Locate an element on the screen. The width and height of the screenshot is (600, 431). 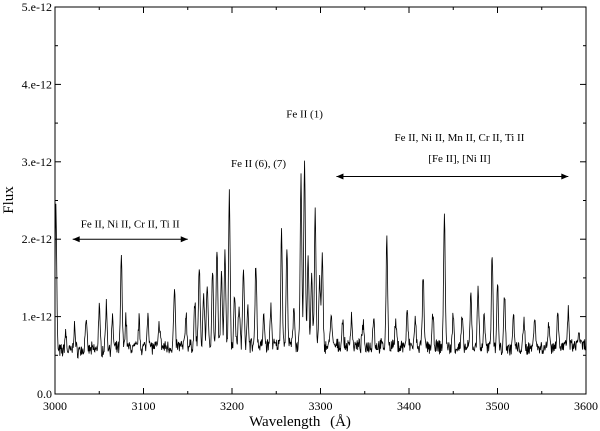
y-tick-label: 1.e-12 is located at coordinates (37, 317).